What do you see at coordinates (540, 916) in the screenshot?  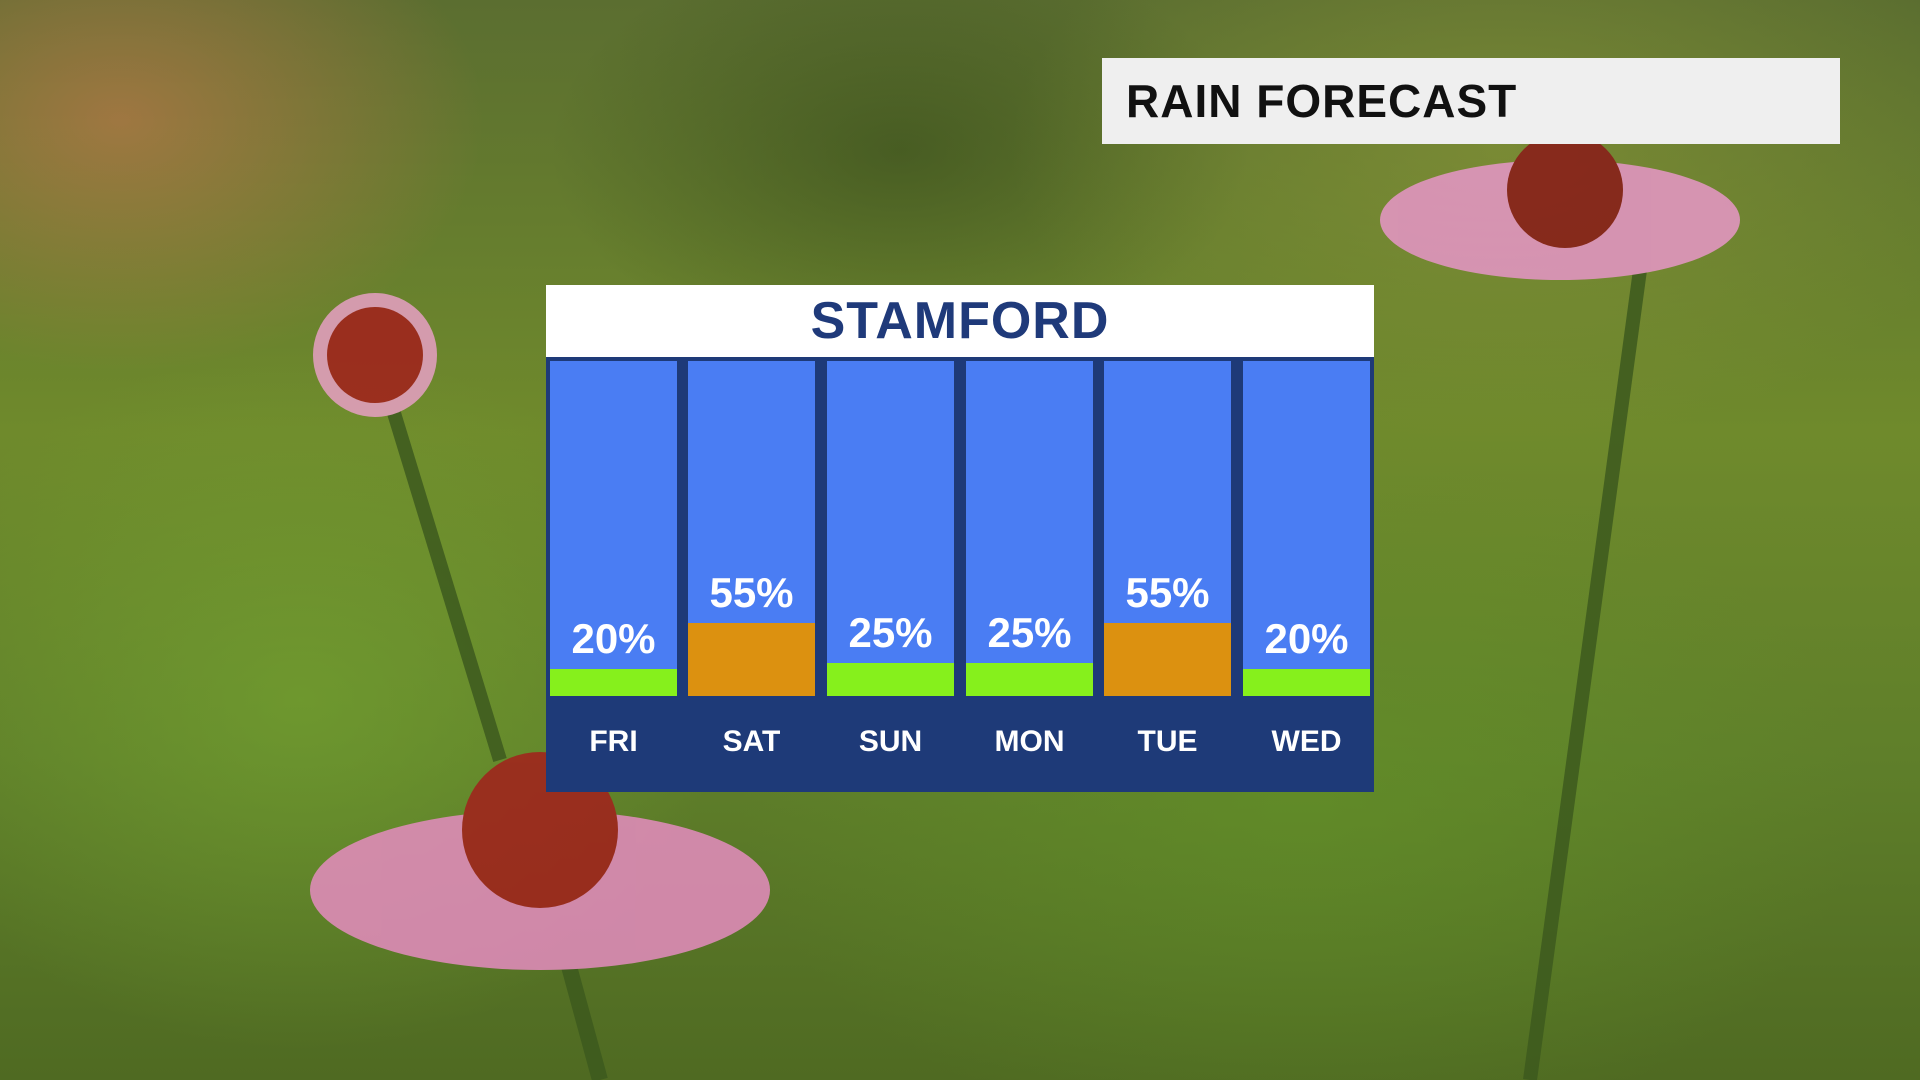 I see `flower-left-bottom` at bounding box center [540, 916].